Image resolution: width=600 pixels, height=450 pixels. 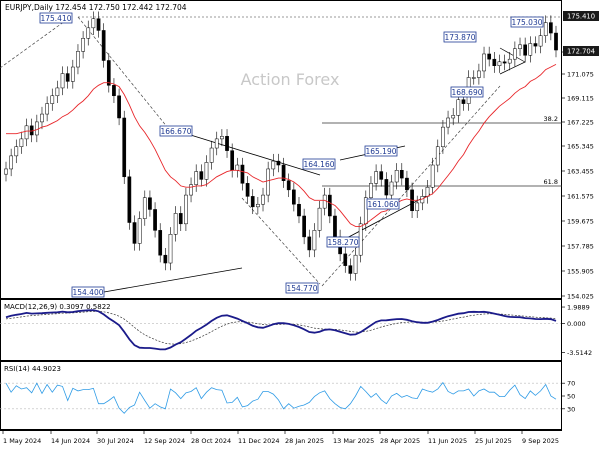 I want to click on price-tick-label: 159.675, so click(x=580, y=222).